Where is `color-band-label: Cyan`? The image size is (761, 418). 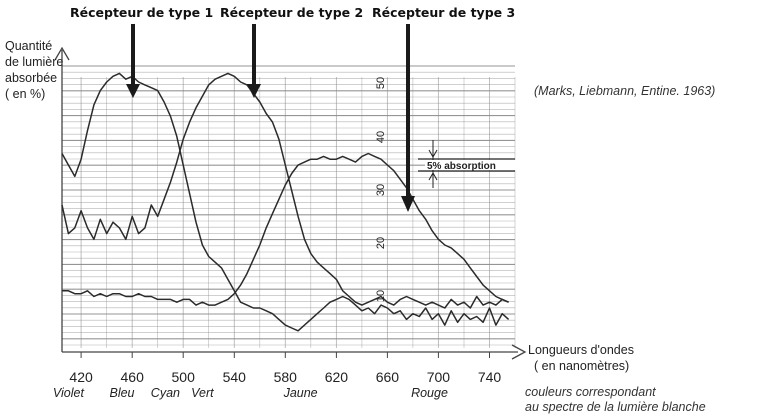 color-band-label: Cyan is located at coordinates (165, 393).